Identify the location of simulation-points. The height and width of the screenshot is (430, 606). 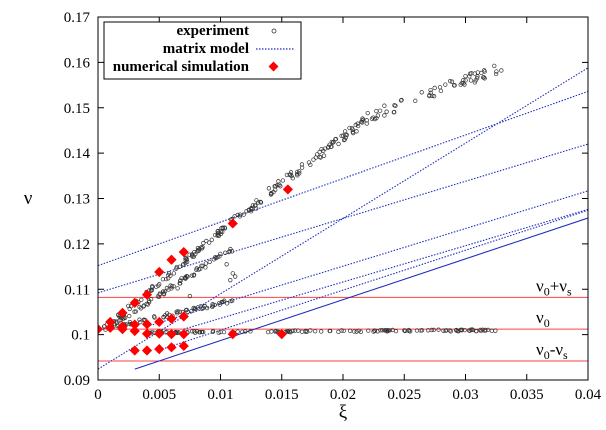
(195, 270).